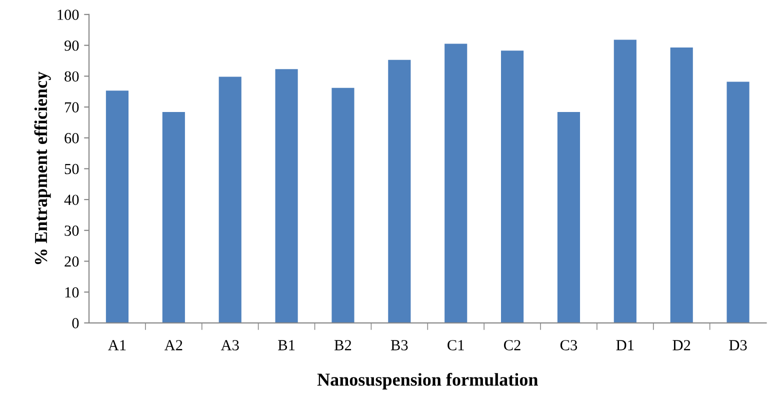  I want to click on y-tick-label: 60, so click(71, 138).